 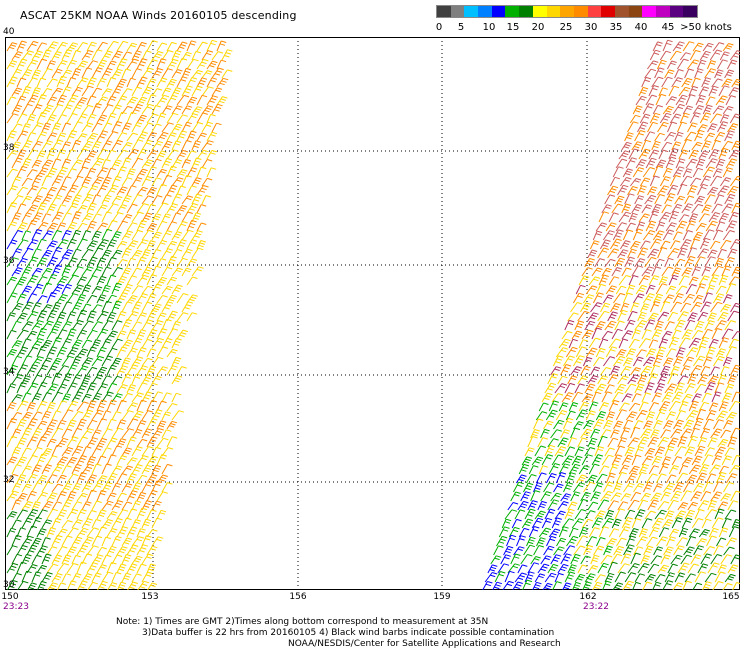 What do you see at coordinates (588, 597) in the screenshot?
I see `lon-label-162: 162` at bounding box center [588, 597].